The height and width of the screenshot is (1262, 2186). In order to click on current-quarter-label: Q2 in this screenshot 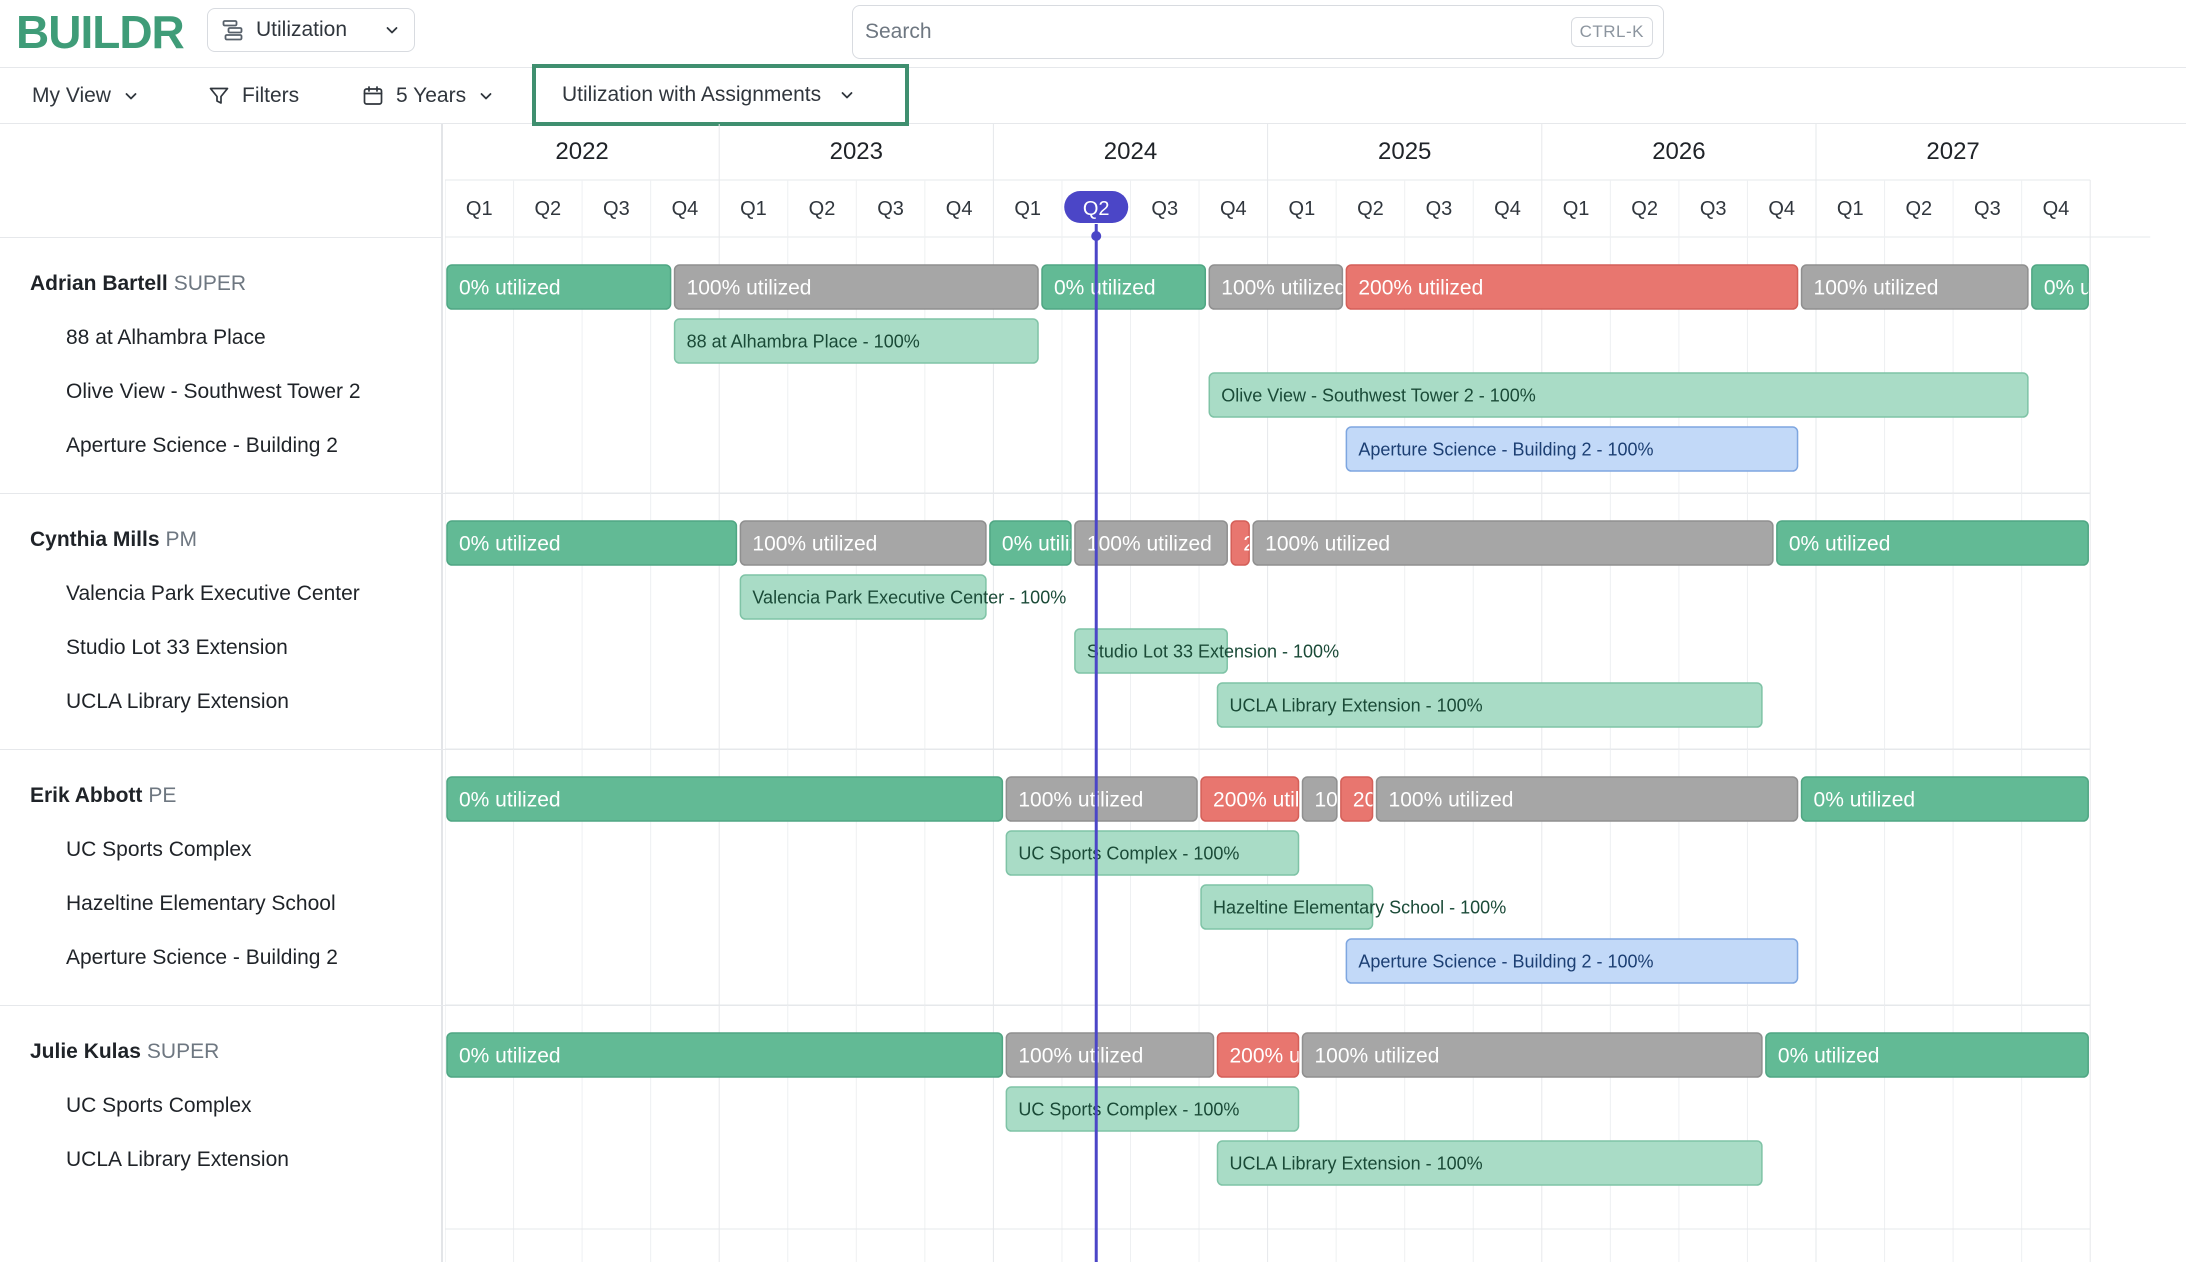, I will do `click(1096, 209)`.